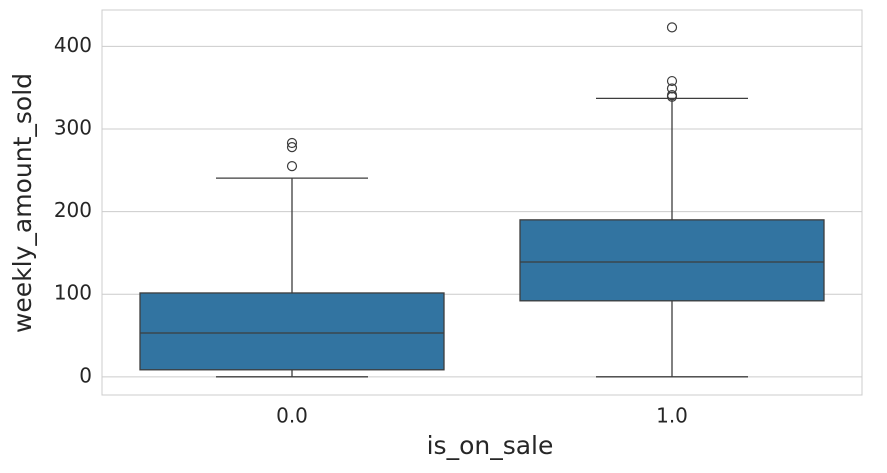 This screenshot has height=473, width=887. I want to click on y-axis-label: weekly_amount_sold, so click(22, 203).